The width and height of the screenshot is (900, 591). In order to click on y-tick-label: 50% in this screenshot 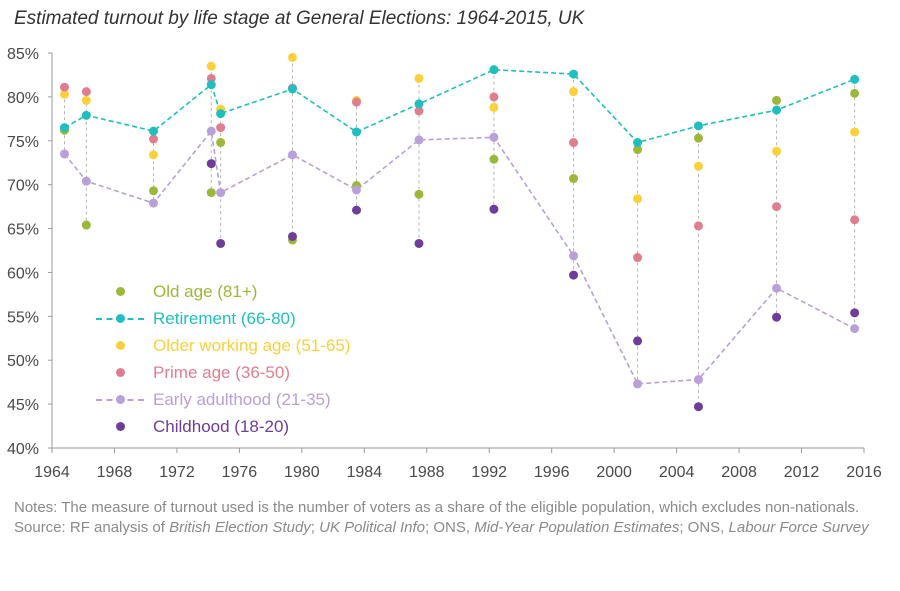, I will do `click(23, 361)`.